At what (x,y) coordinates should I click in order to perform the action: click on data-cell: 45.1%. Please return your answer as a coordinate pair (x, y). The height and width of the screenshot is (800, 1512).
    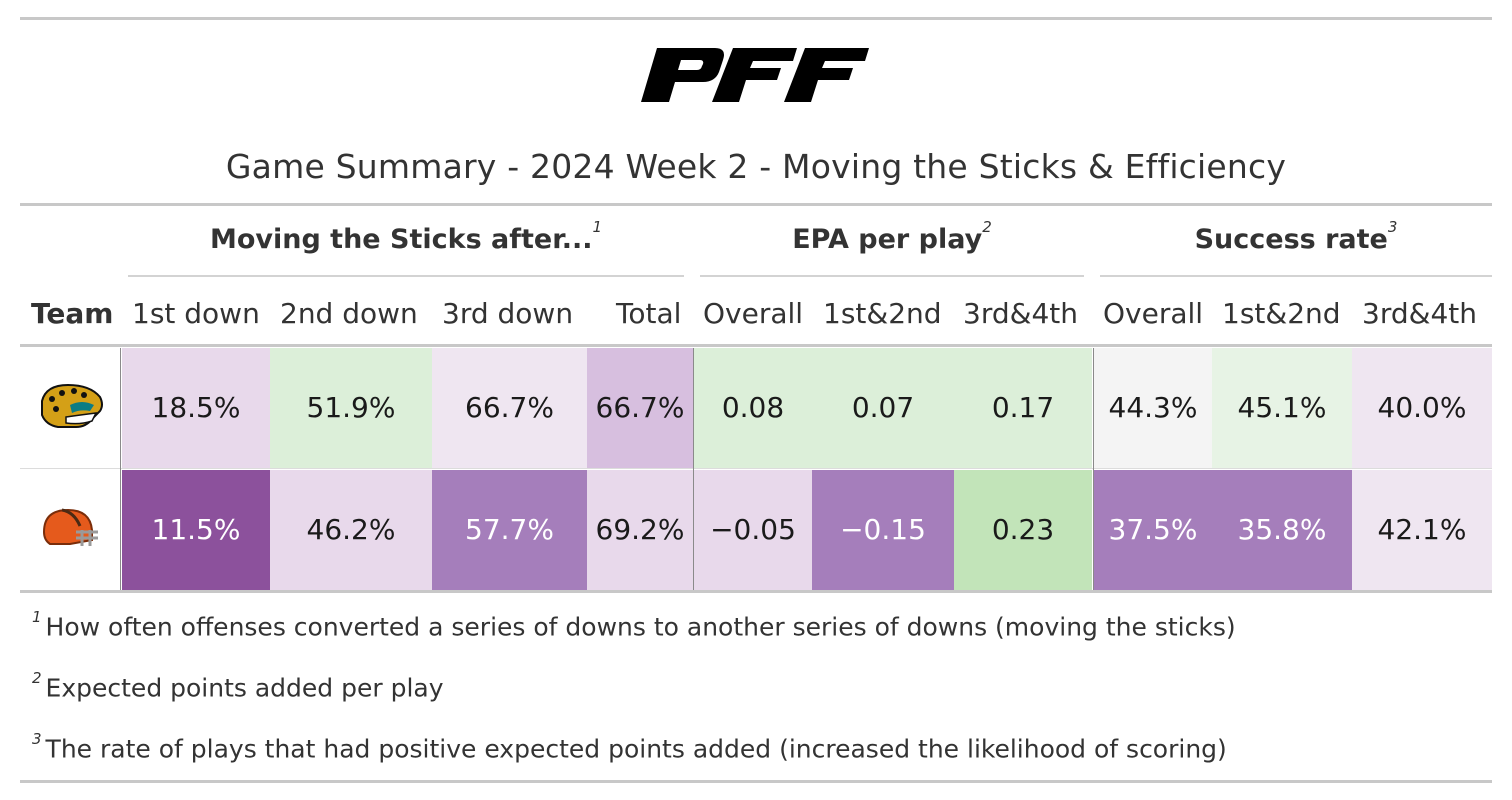
    Looking at the image, I should click on (1282, 408).